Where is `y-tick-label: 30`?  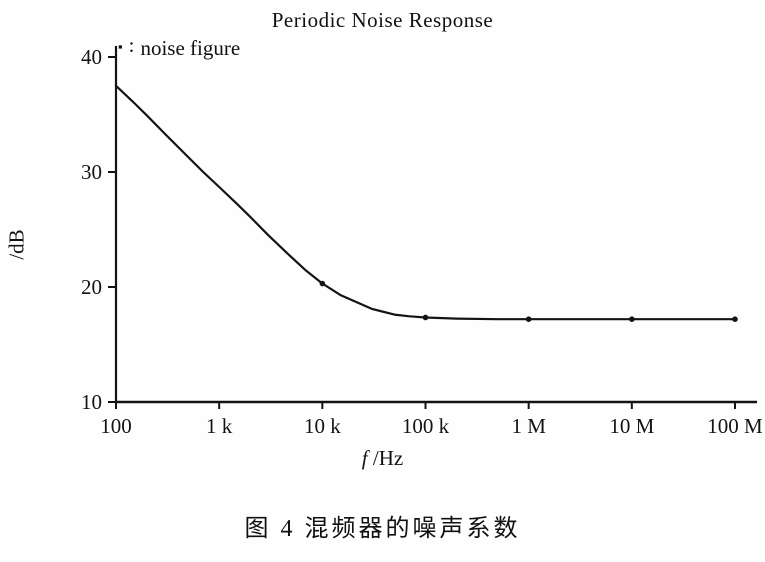 y-tick-label: 30 is located at coordinates (91, 172).